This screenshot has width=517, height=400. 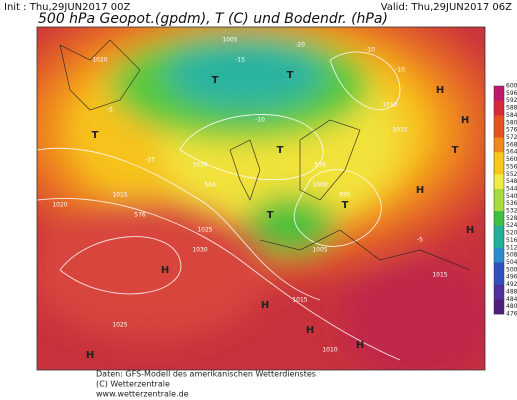 What do you see at coordinates (133, 384) in the screenshot?
I see `footer-copyright: (C) Wetterzentrale` at bounding box center [133, 384].